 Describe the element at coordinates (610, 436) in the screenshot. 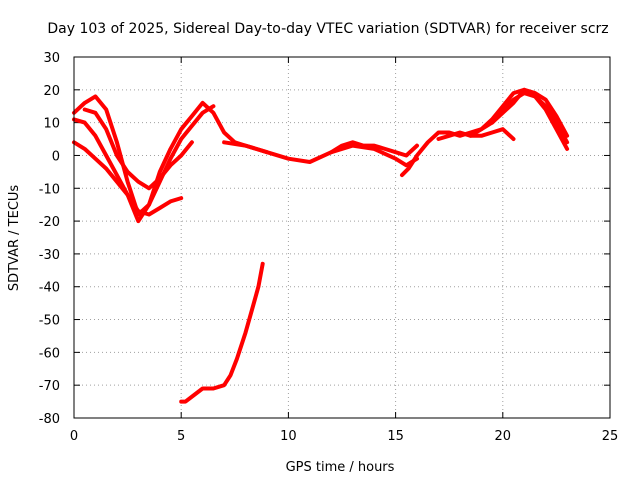

I see `x-tick-label: 25` at that location.